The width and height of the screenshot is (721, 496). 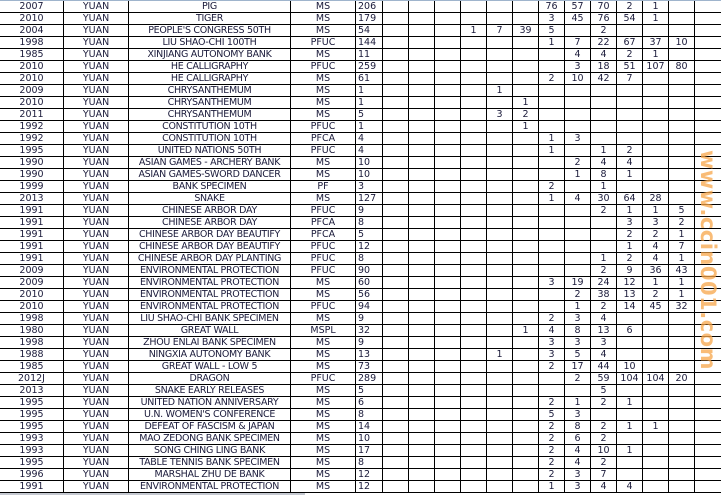 I want to click on cell-total: 4, so click(x=369, y=150).